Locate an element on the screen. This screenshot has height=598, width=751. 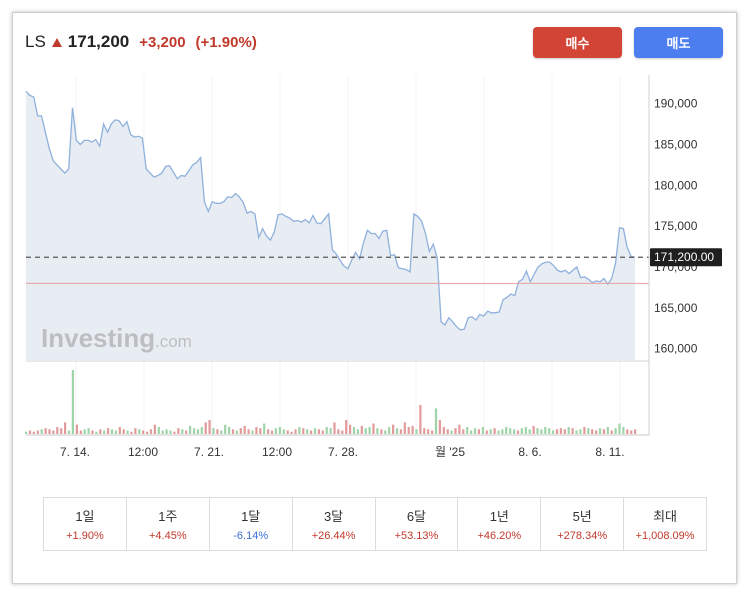
x-tick-label: 7. 14. is located at coordinates (75, 452).